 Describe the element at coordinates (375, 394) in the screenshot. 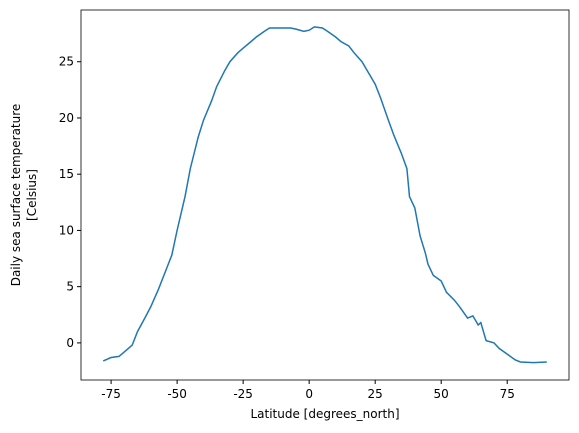

I see `x-tick-label: 25` at that location.